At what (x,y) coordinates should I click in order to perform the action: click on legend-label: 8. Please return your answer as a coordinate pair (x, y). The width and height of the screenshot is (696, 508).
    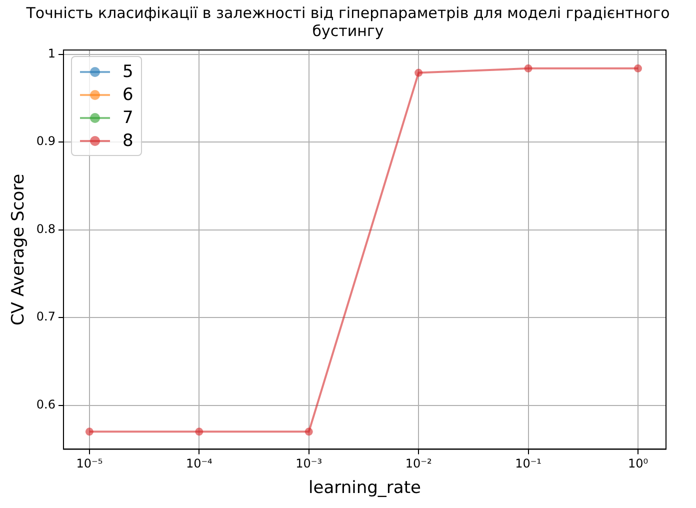
    Looking at the image, I should click on (128, 140).